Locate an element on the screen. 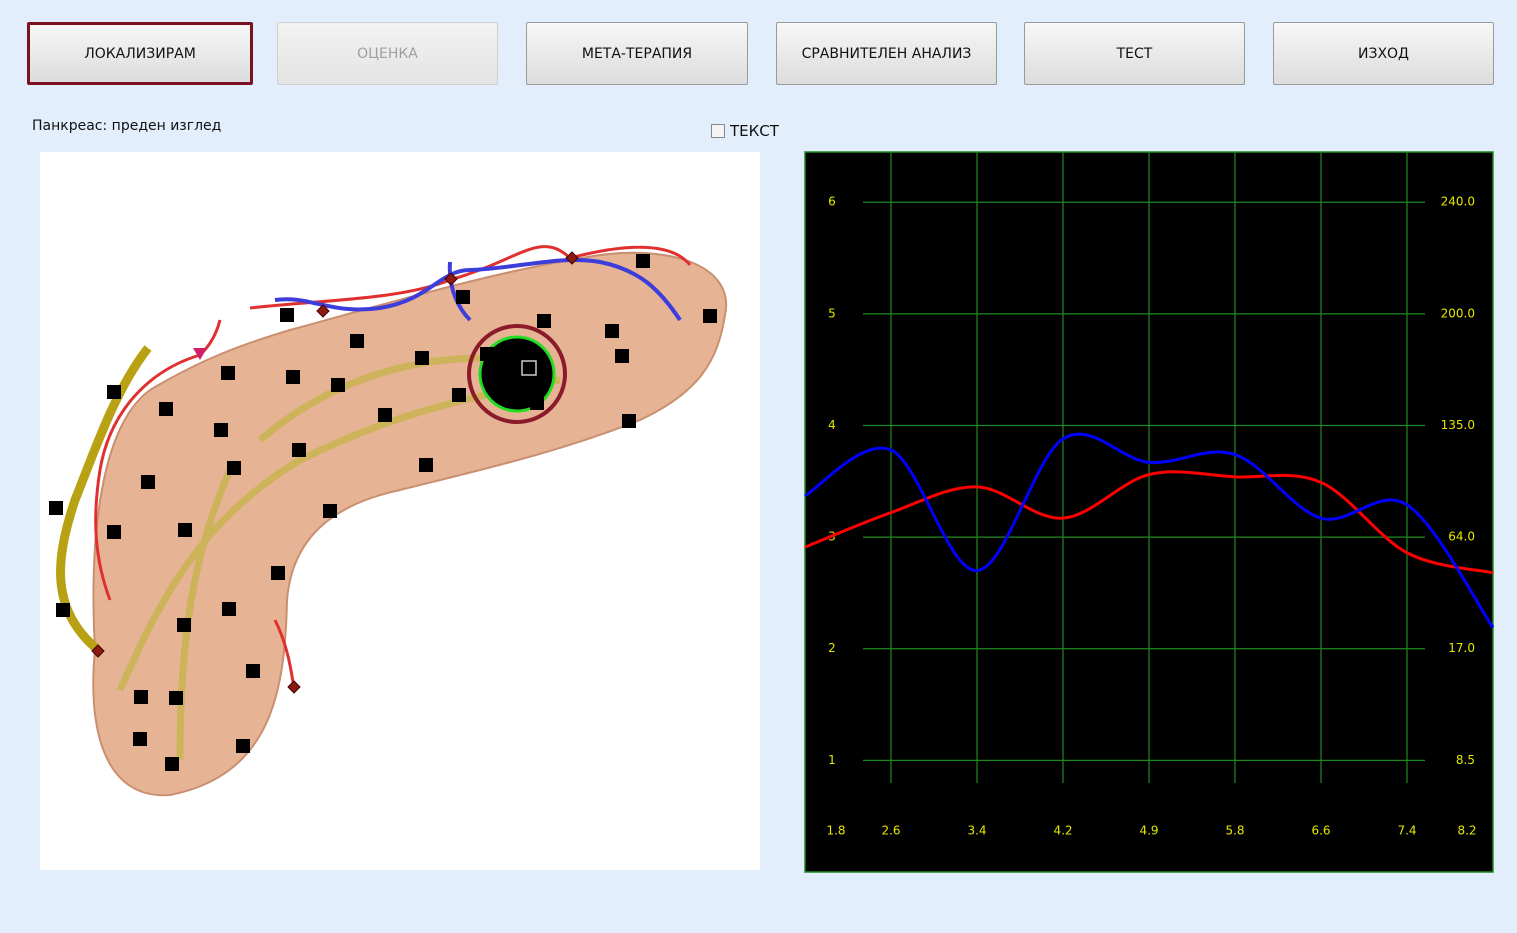  button: ЛОКАЛИЗИРАМ is located at coordinates (140, 53).